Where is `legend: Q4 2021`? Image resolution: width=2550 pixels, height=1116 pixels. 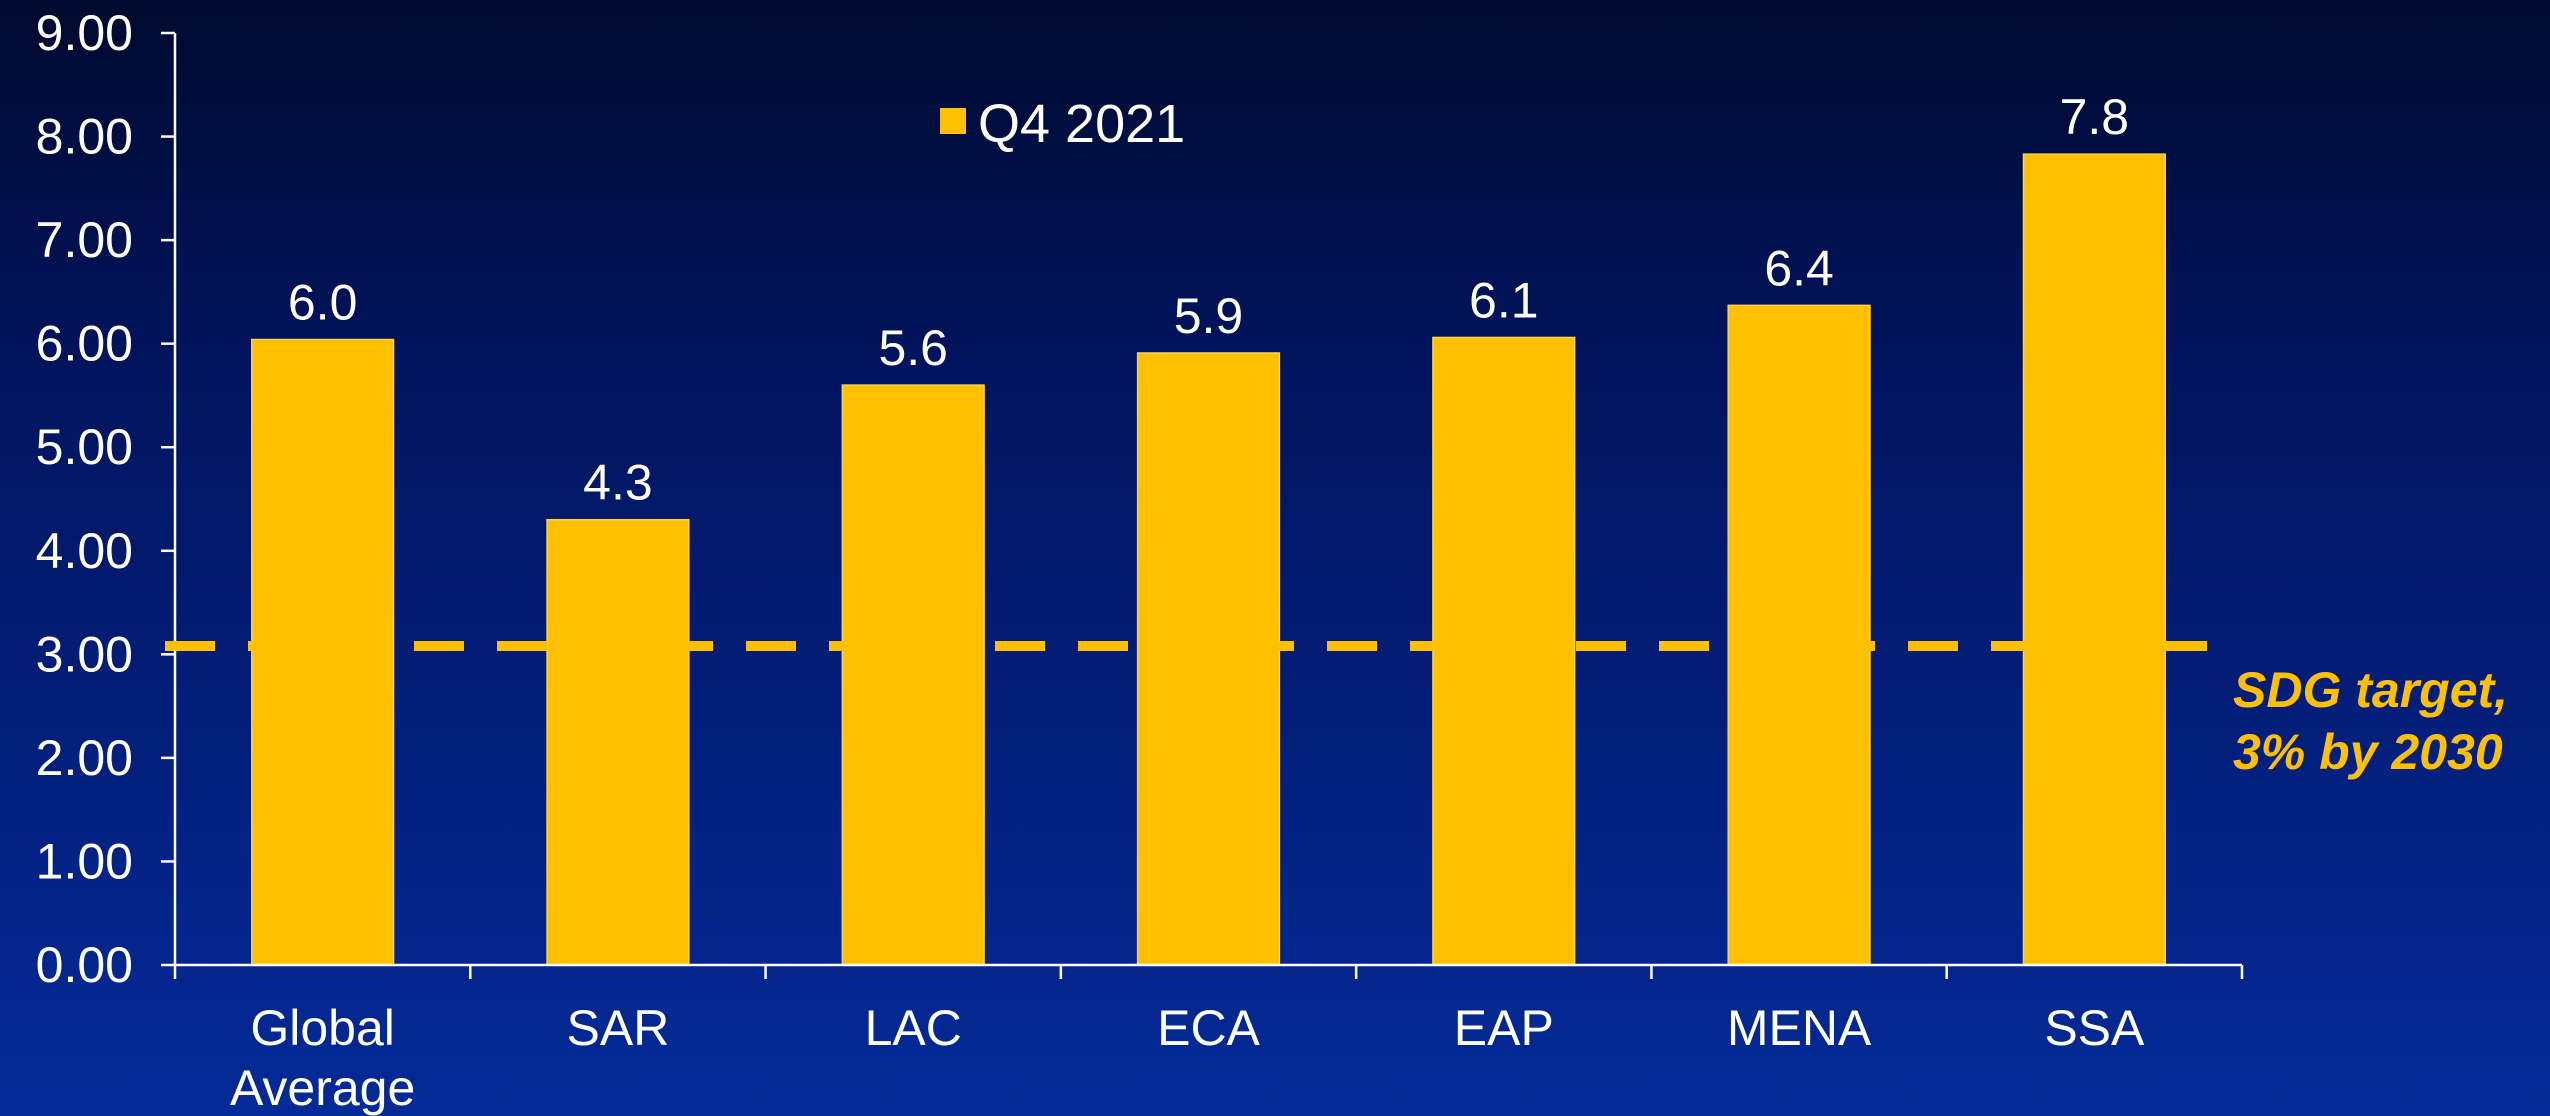 legend: Q4 2021 is located at coordinates (1062, 124).